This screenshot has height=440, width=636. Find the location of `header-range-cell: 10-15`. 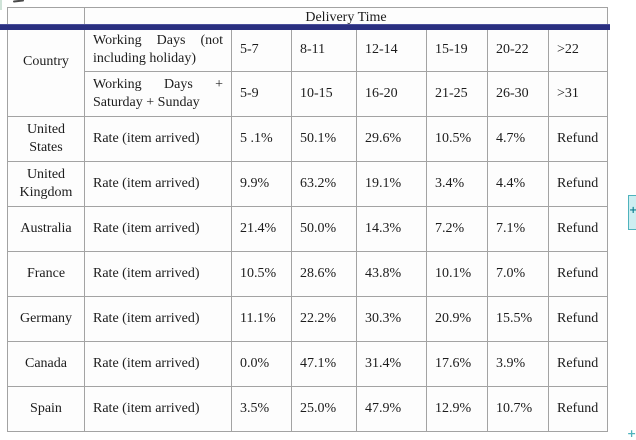

header-range-cell: 10-15 is located at coordinates (324, 94).